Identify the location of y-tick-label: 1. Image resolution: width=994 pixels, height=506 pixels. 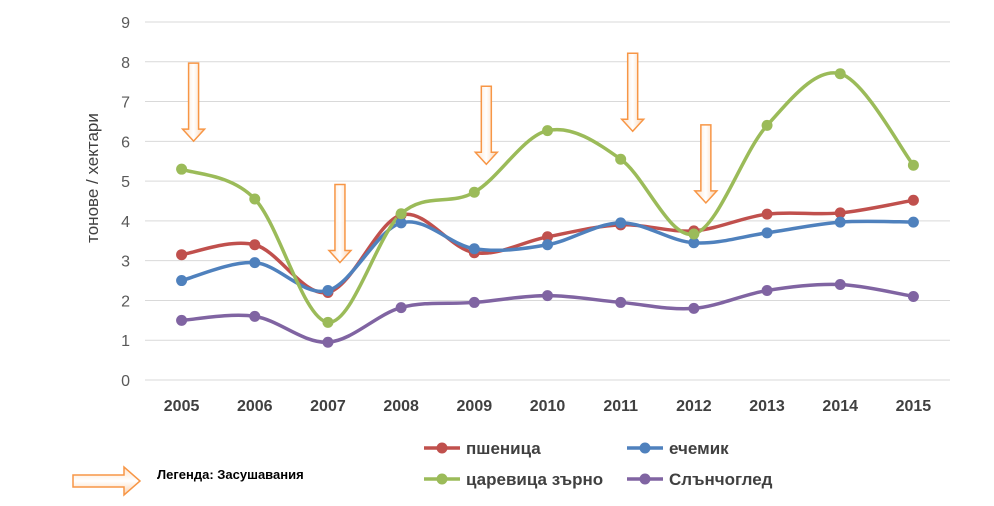
(125, 341).